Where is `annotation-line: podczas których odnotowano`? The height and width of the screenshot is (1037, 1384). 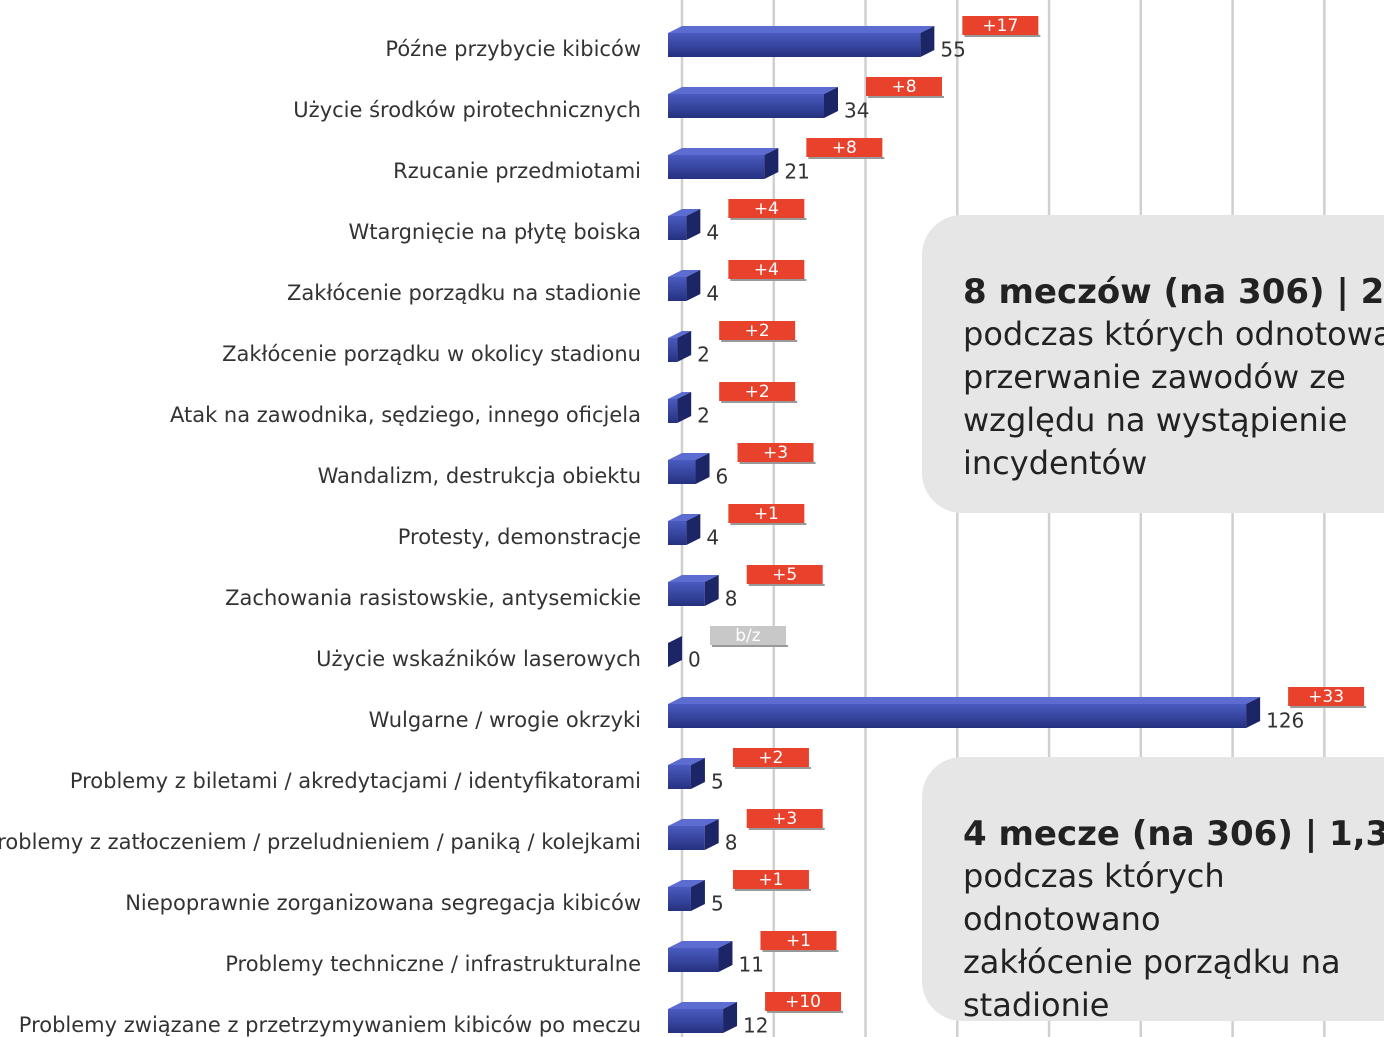 annotation-line: podczas których odnotowano is located at coordinates (1173, 334).